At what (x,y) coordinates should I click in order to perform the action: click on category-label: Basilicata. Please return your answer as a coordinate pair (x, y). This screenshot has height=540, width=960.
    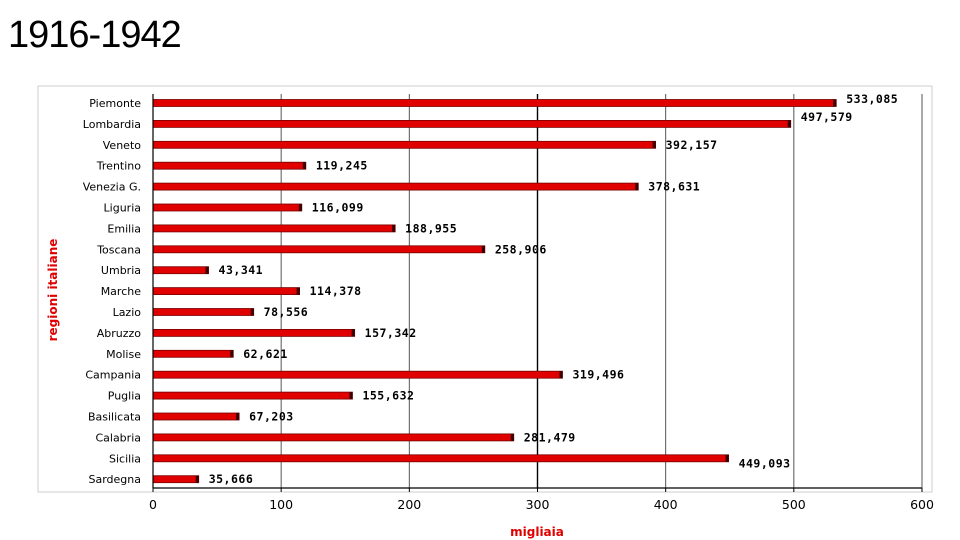
    Looking at the image, I should click on (114, 417).